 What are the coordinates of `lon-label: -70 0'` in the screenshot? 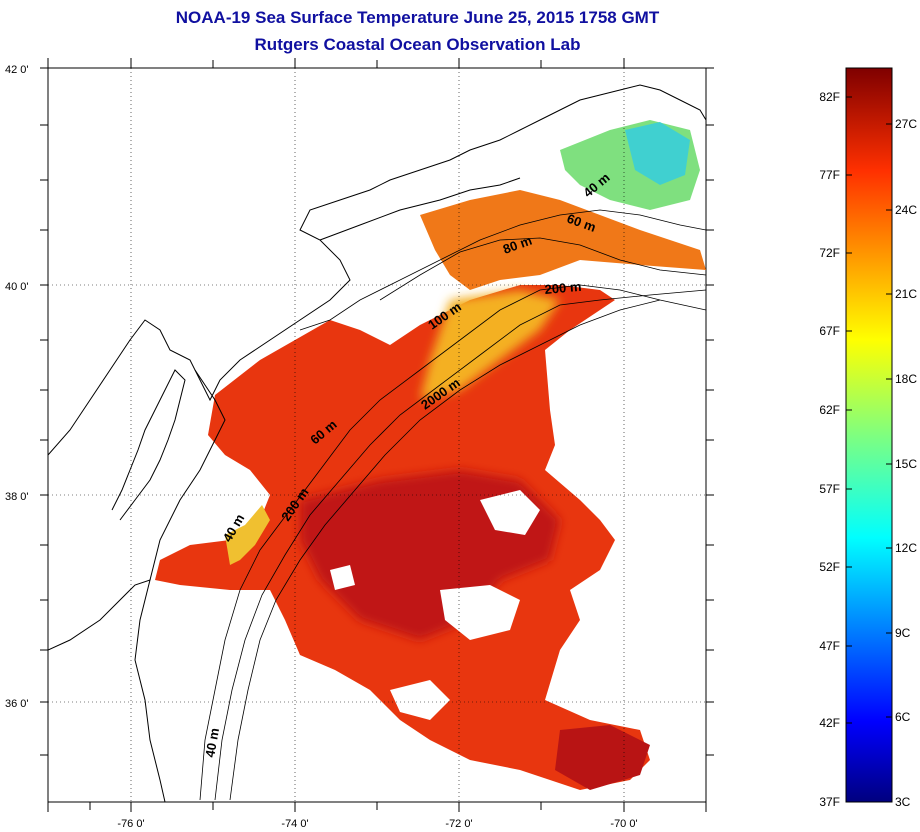 It's located at (623, 824).